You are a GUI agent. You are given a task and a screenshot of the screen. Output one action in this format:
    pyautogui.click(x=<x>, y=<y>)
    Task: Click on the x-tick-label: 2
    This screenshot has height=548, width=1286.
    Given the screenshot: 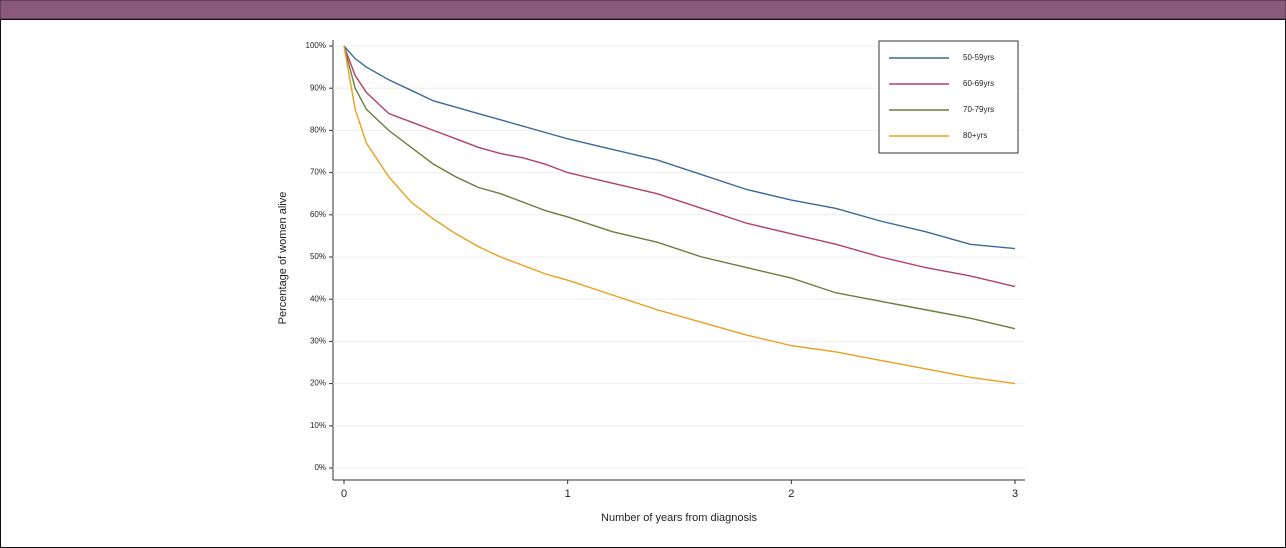 What is the action you would take?
    pyautogui.click(x=791, y=494)
    